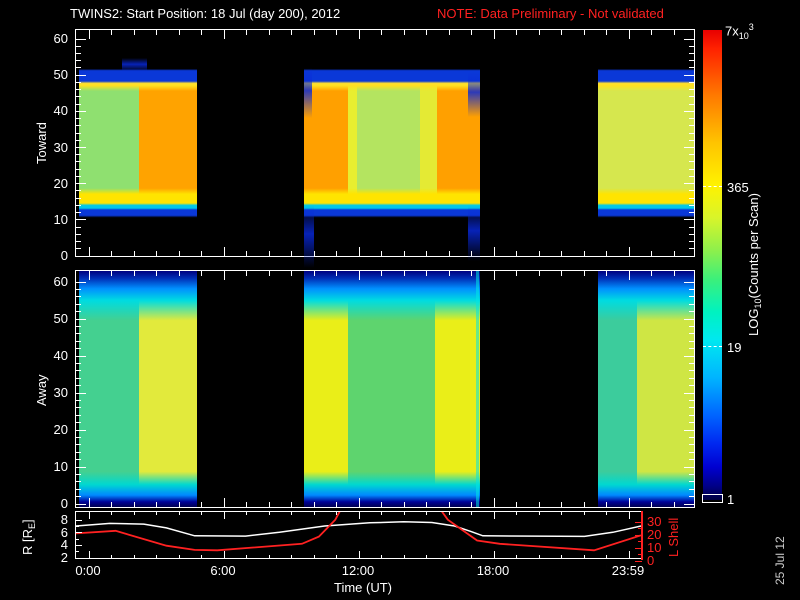  What do you see at coordinates (712, 265) in the screenshot?
I see `colorbar` at bounding box center [712, 265].